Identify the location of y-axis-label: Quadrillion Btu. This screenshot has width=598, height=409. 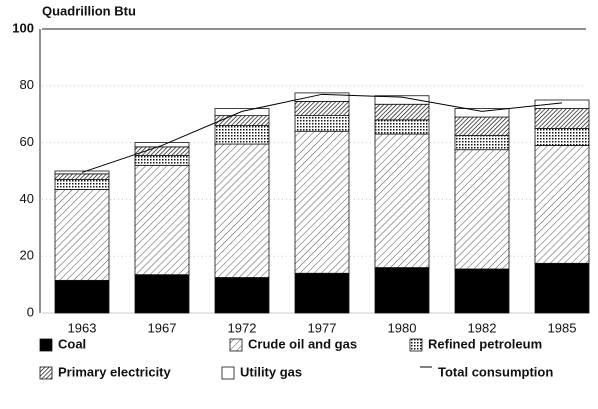
(89, 10).